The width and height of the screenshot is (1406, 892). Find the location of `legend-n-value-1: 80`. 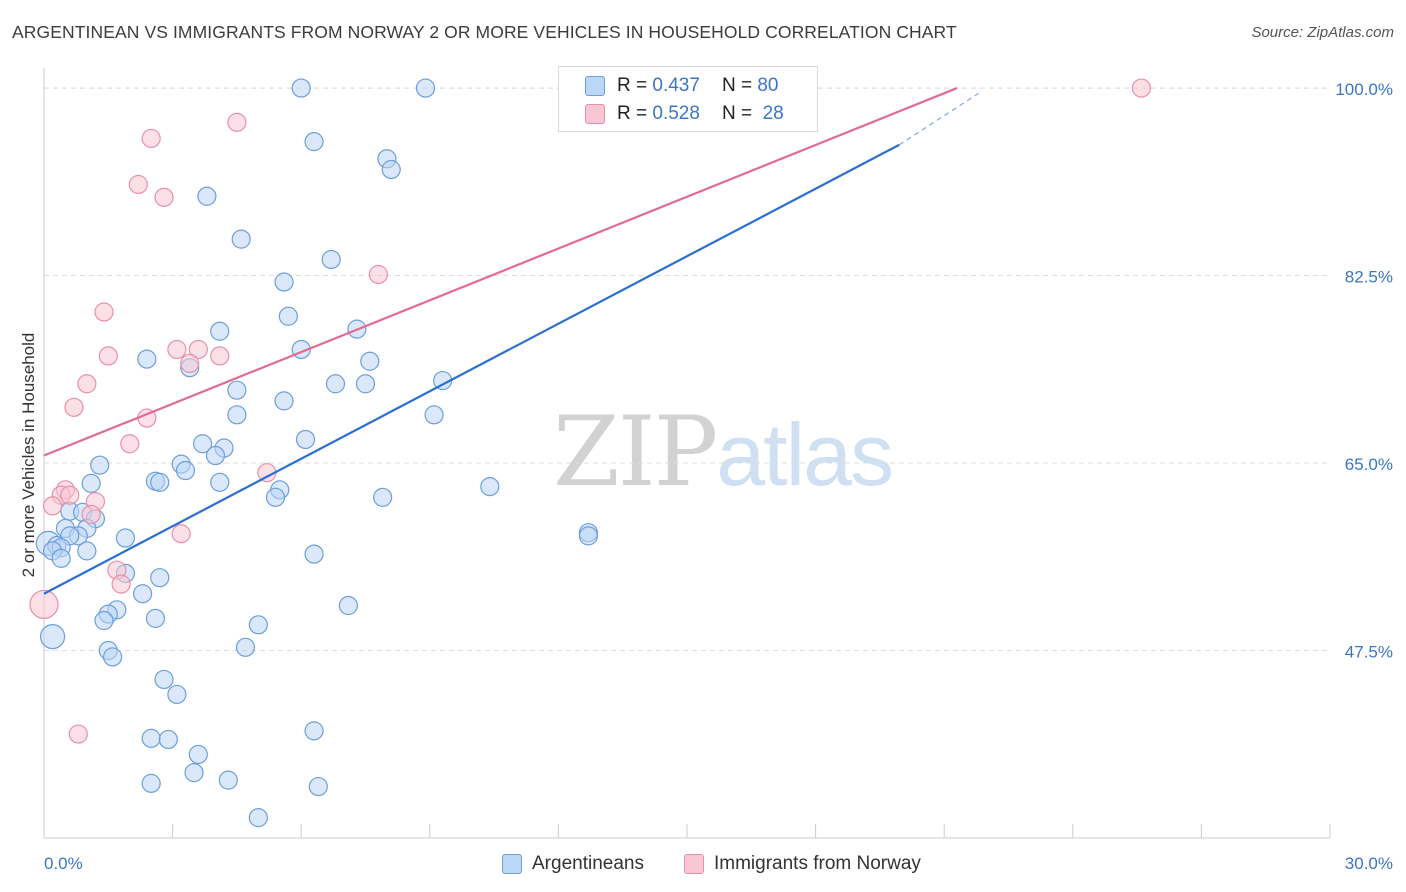

legend-n-value-1: 80 is located at coordinates (768, 85).